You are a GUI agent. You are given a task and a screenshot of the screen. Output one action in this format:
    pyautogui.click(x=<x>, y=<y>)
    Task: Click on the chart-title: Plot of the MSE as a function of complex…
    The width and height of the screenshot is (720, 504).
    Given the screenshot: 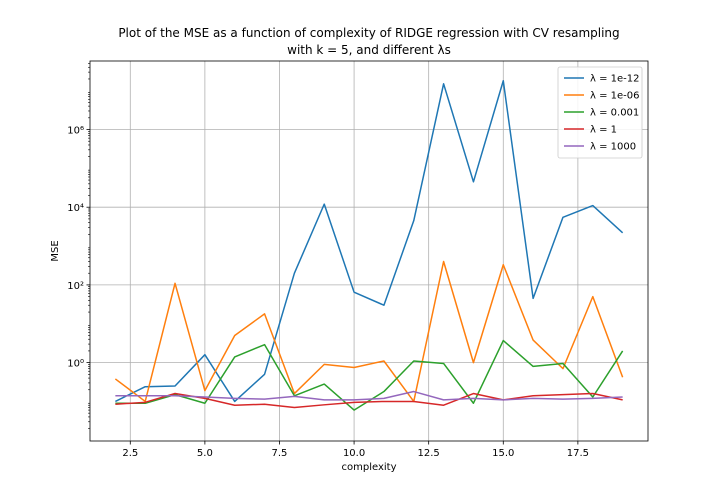 What is the action you would take?
    pyautogui.click(x=368, y=33)
    